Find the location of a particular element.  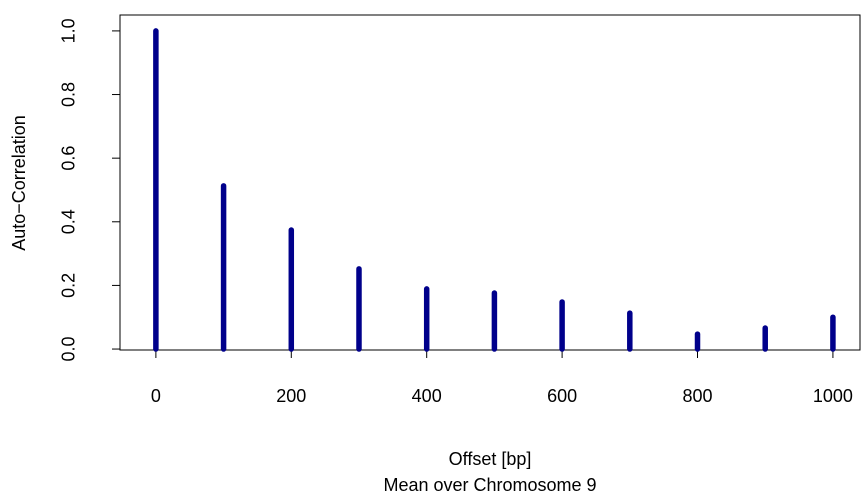

y-tick-label: 0.6 is located at coordinates (69, 158).